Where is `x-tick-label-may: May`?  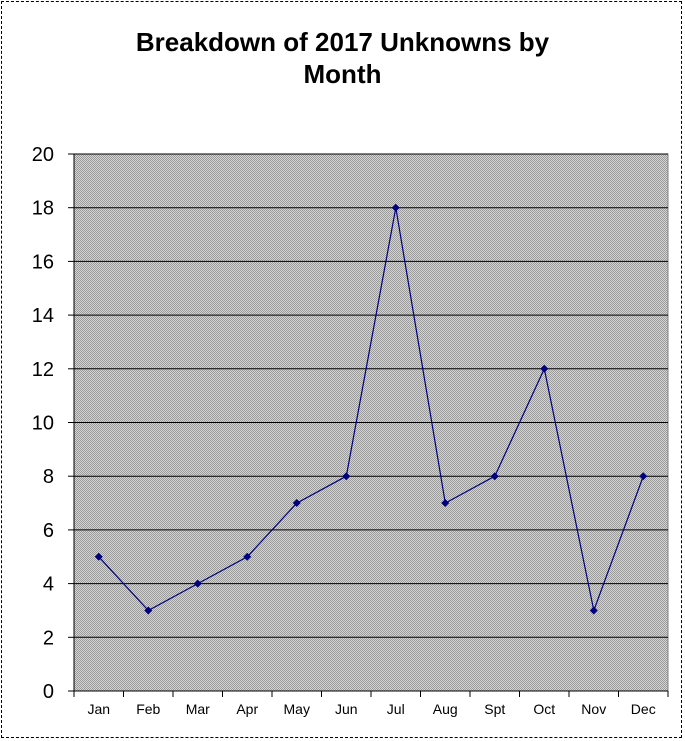 x-tick-label-may: May is located at coordinates (297, 709).